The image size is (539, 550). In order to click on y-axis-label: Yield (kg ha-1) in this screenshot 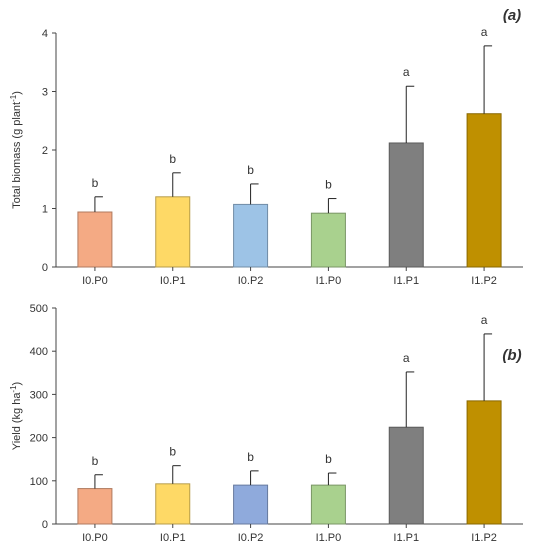, I will do `click(16, 416)`.